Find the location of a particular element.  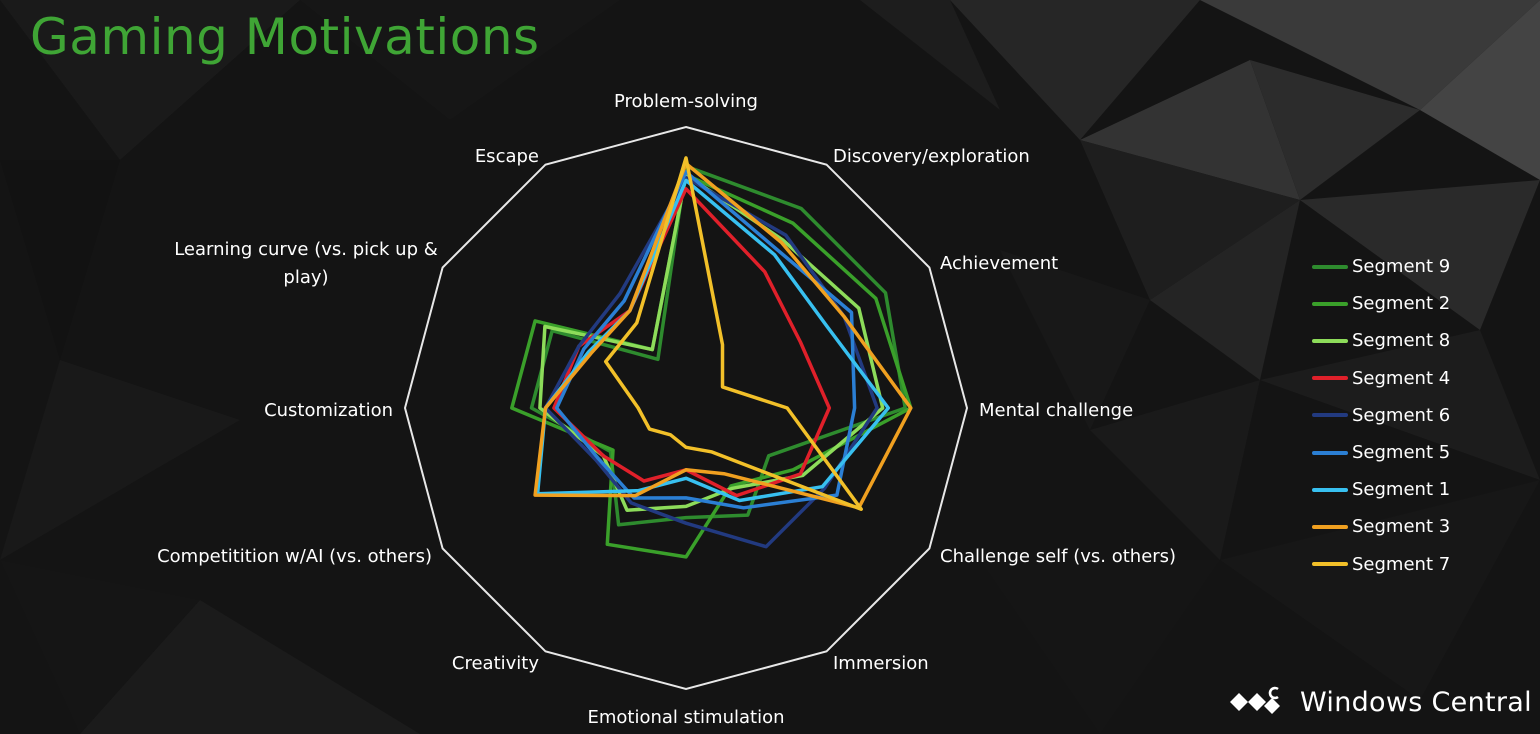

watermark-text: Windows Central is located at coordinates (1416, 702).